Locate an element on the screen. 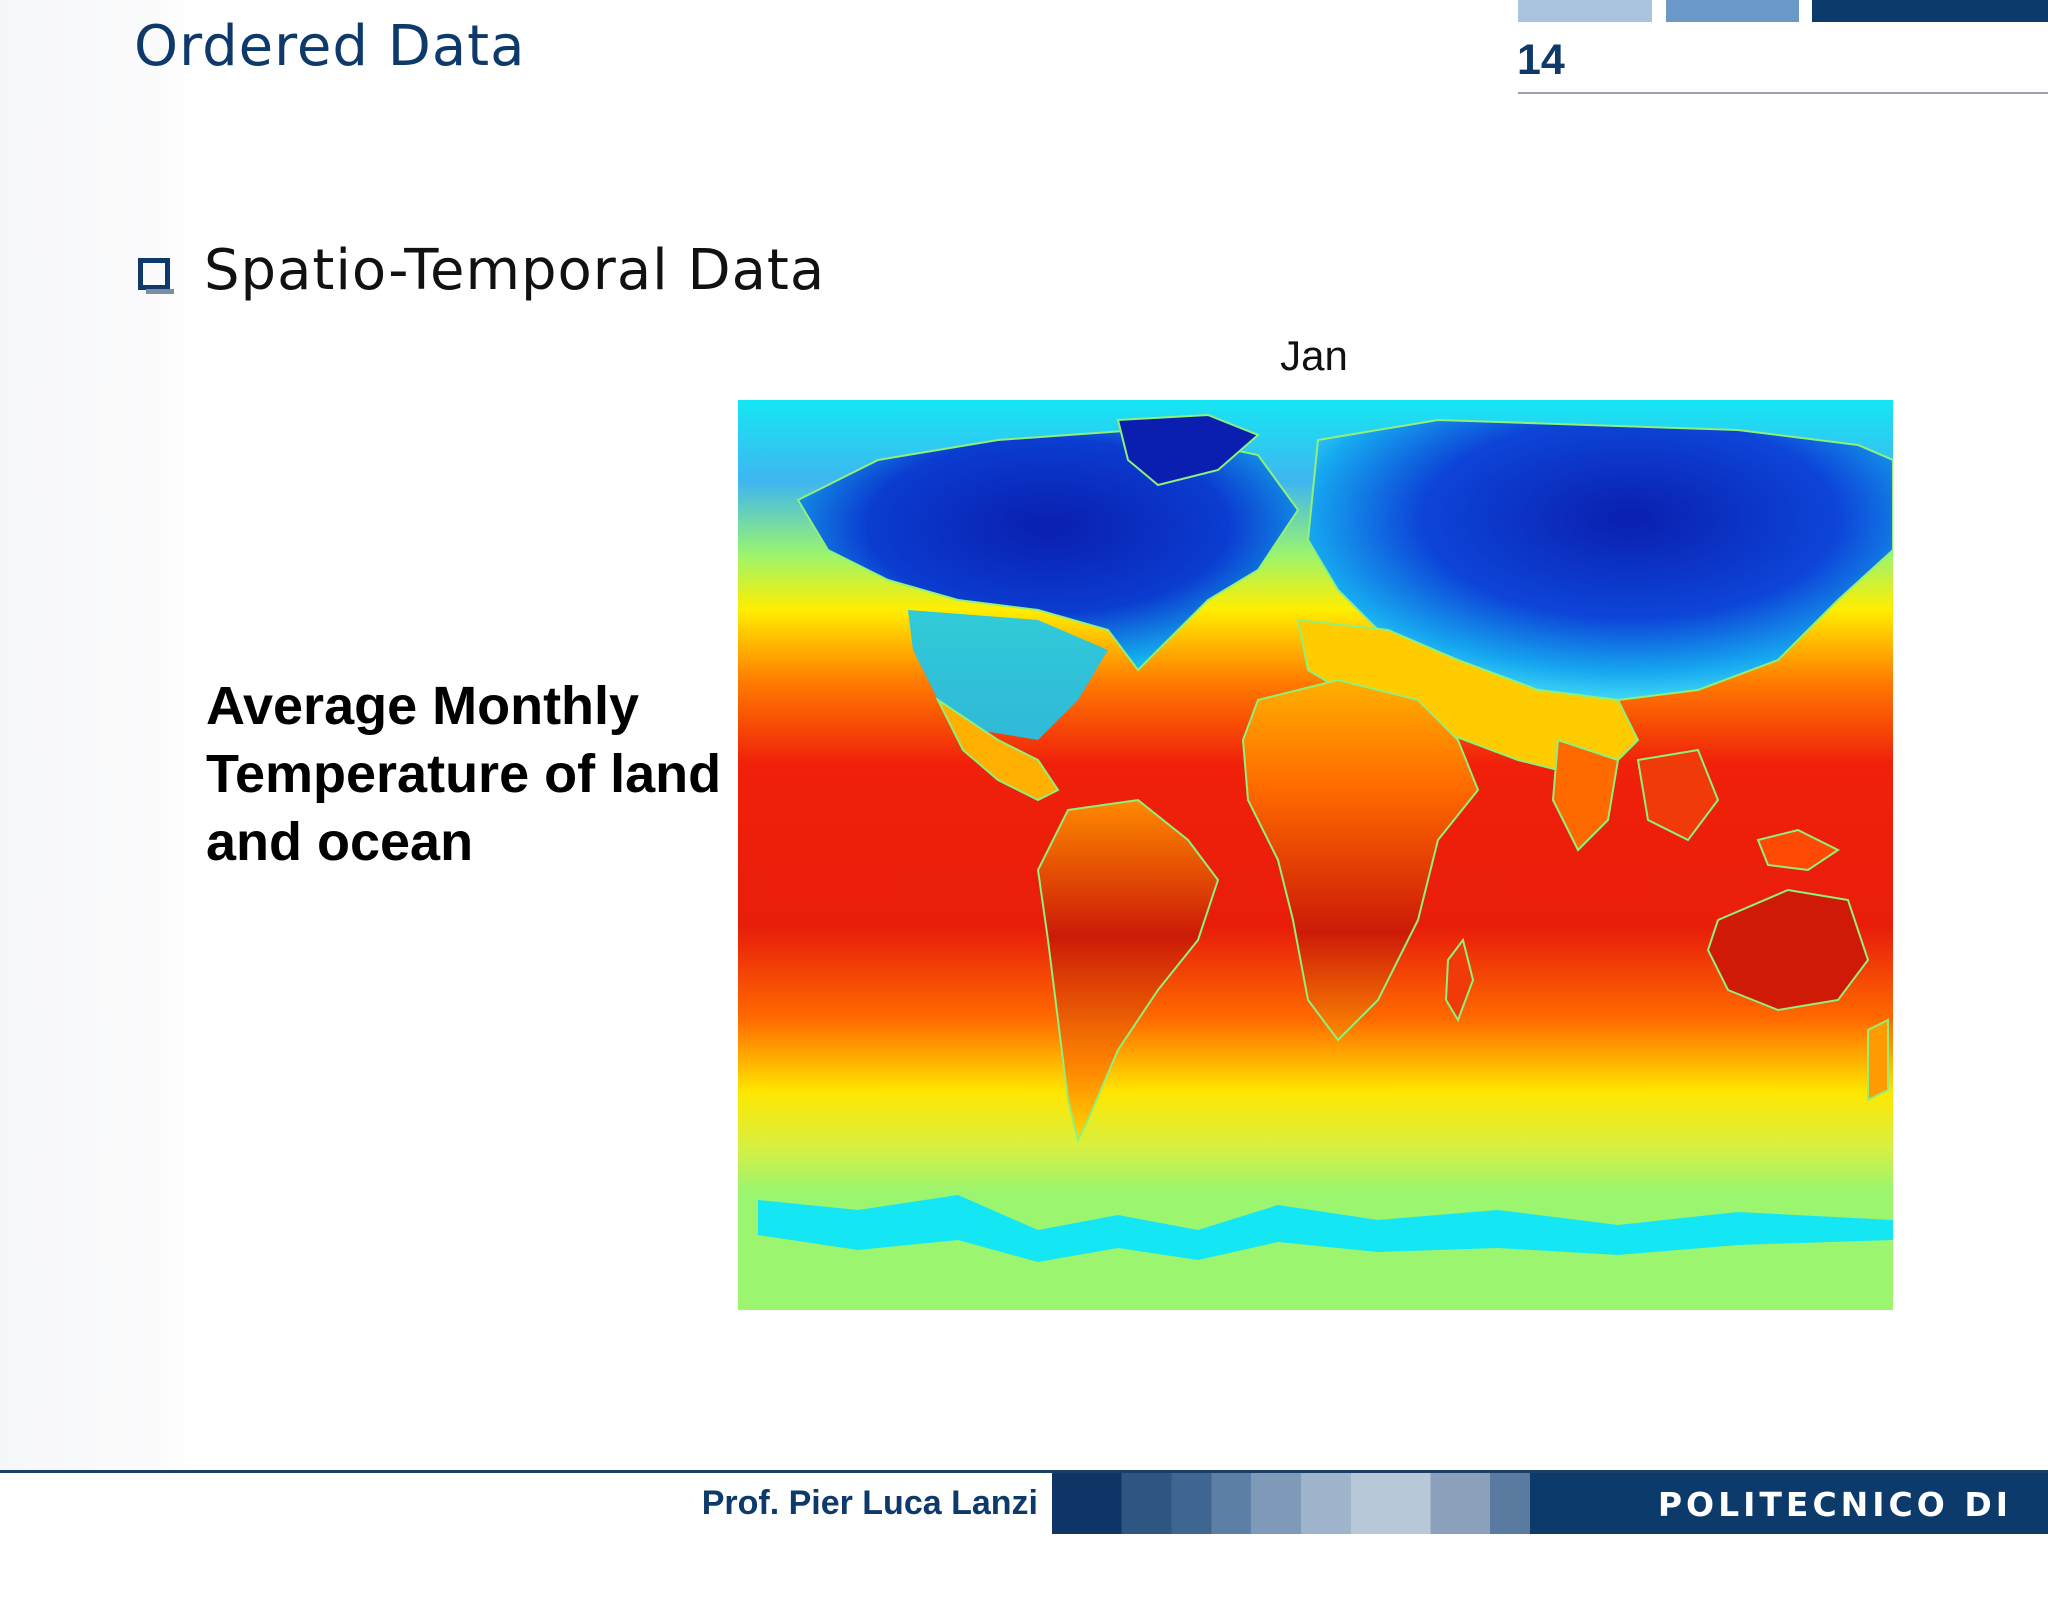 This screenshot has width=2048, height=1599. checkbox-bullet-icon is located at coordinates (156, 275).